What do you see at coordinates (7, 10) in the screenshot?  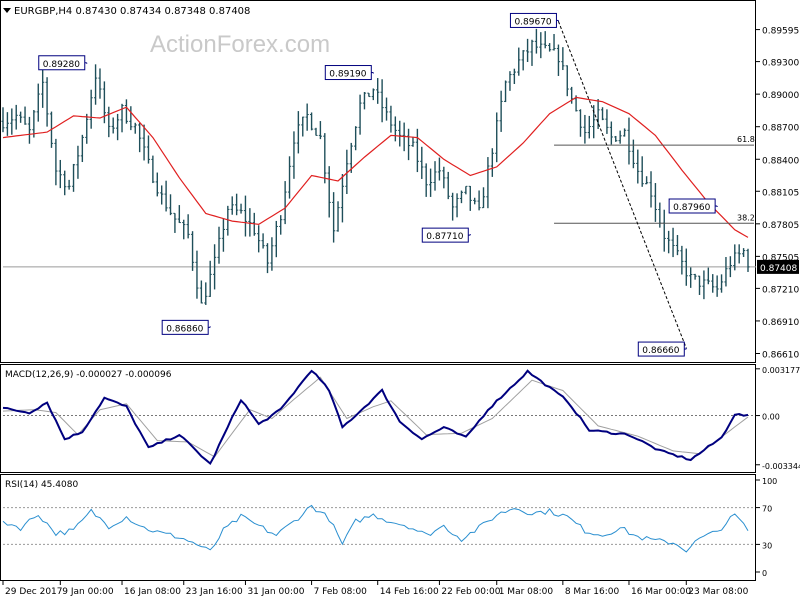 I see `dropdown-triangle-icon` at bounding box center [7, 10].